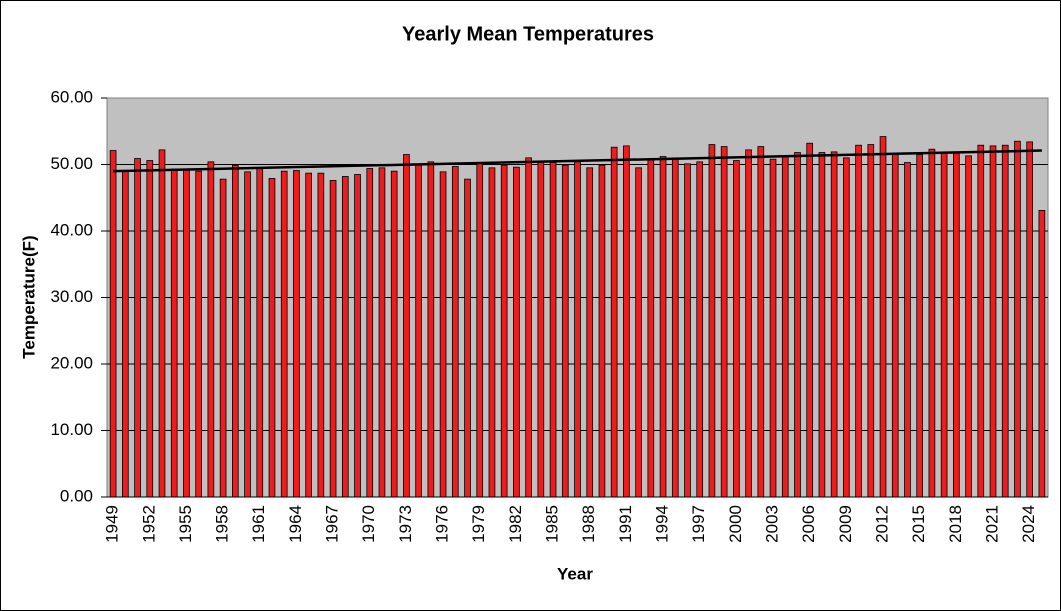  I want to click on x-tick-label: 2018, so click(955, 524).